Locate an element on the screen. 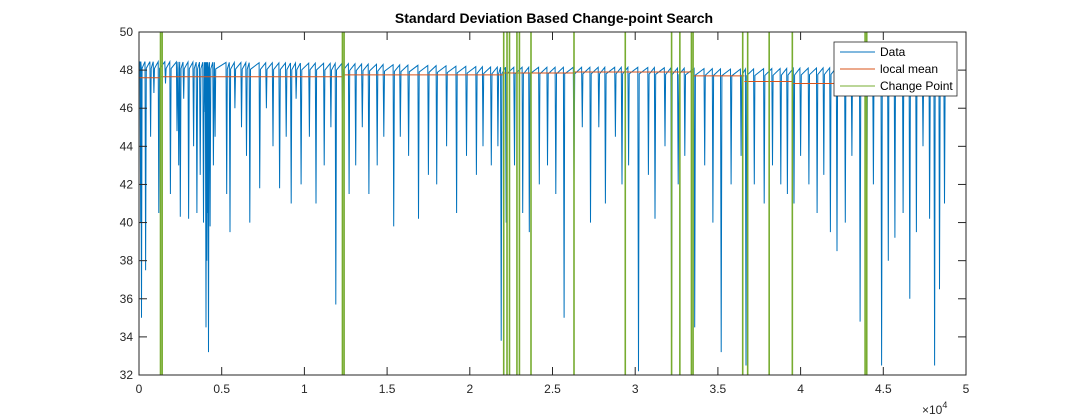 The height and width of the screenshot is (420, 1070). x-tick-label-4: 2 is located at coordinates (469, 389).